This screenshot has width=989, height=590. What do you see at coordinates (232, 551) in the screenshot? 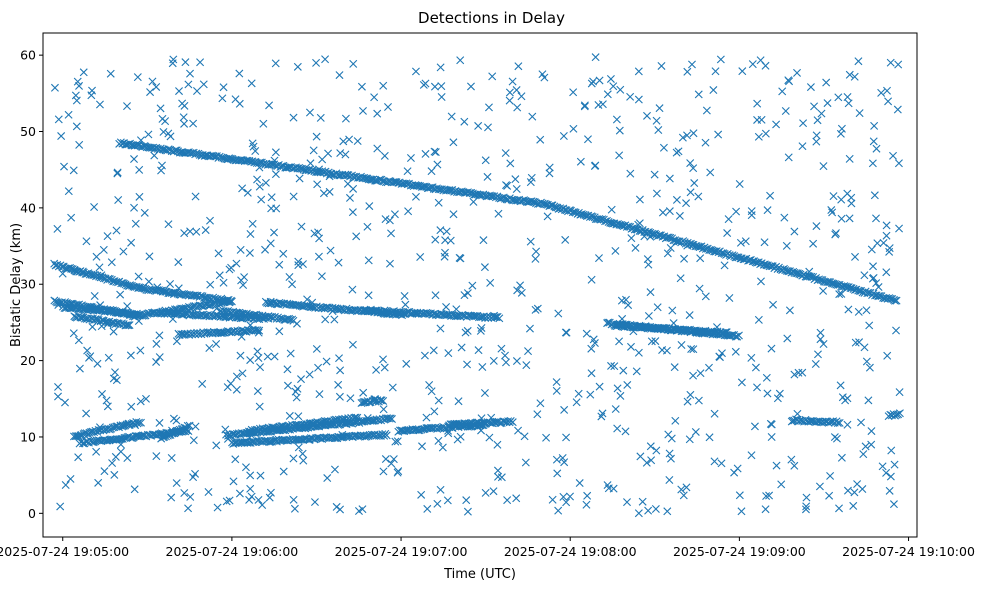
I see `x-tick-label: 2025-07-24 19:06:00` at bounding box center [232, 551].